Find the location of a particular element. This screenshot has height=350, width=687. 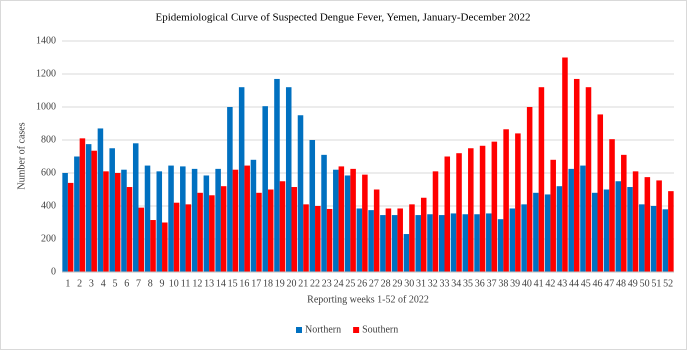

x-tick-label: 24 is located at coordinates (339, 283).